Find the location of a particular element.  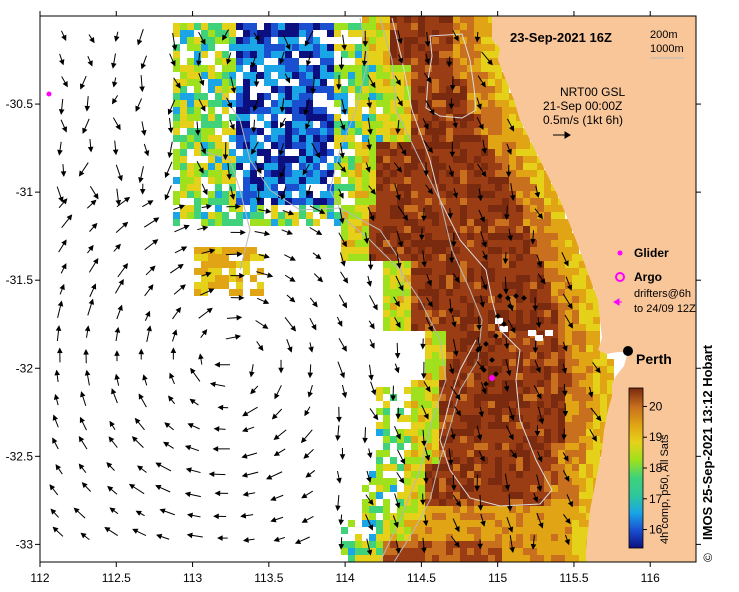

current-info-line3: 0.5m/s (1kt 6h) is located at coordinates (583, 120).